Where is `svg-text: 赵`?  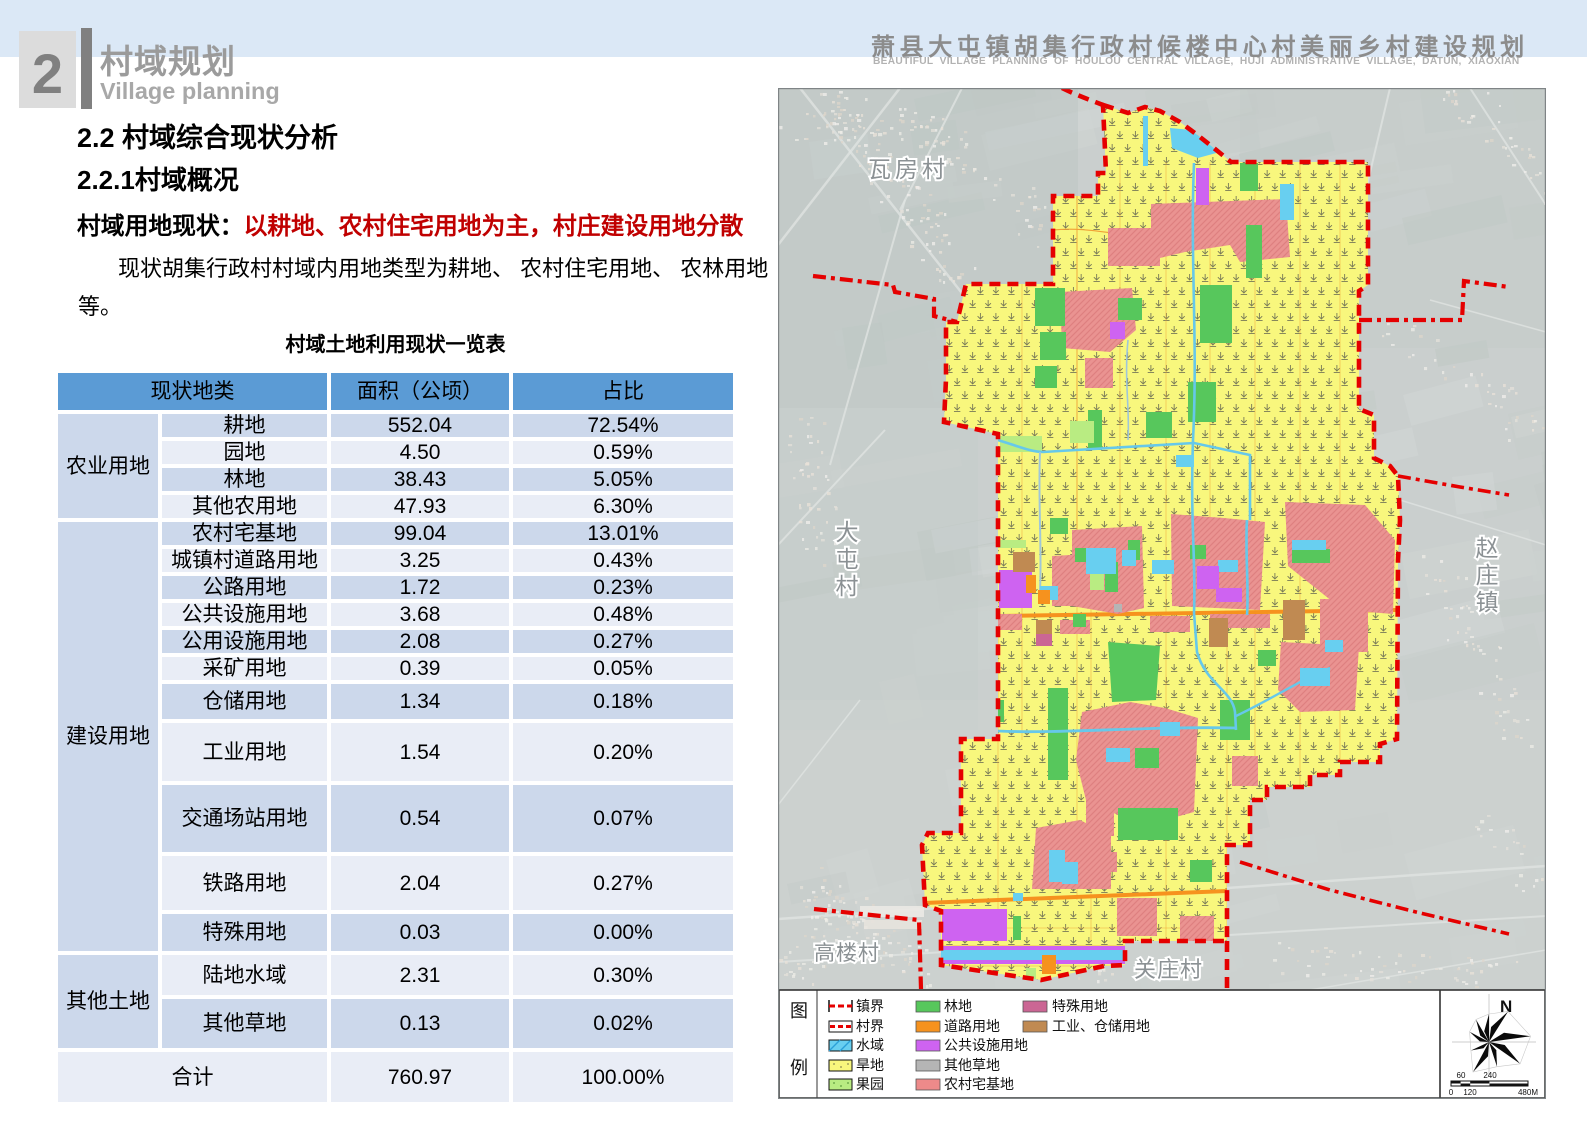 svg-text: 赵 is located at coordinates (1487, 548).